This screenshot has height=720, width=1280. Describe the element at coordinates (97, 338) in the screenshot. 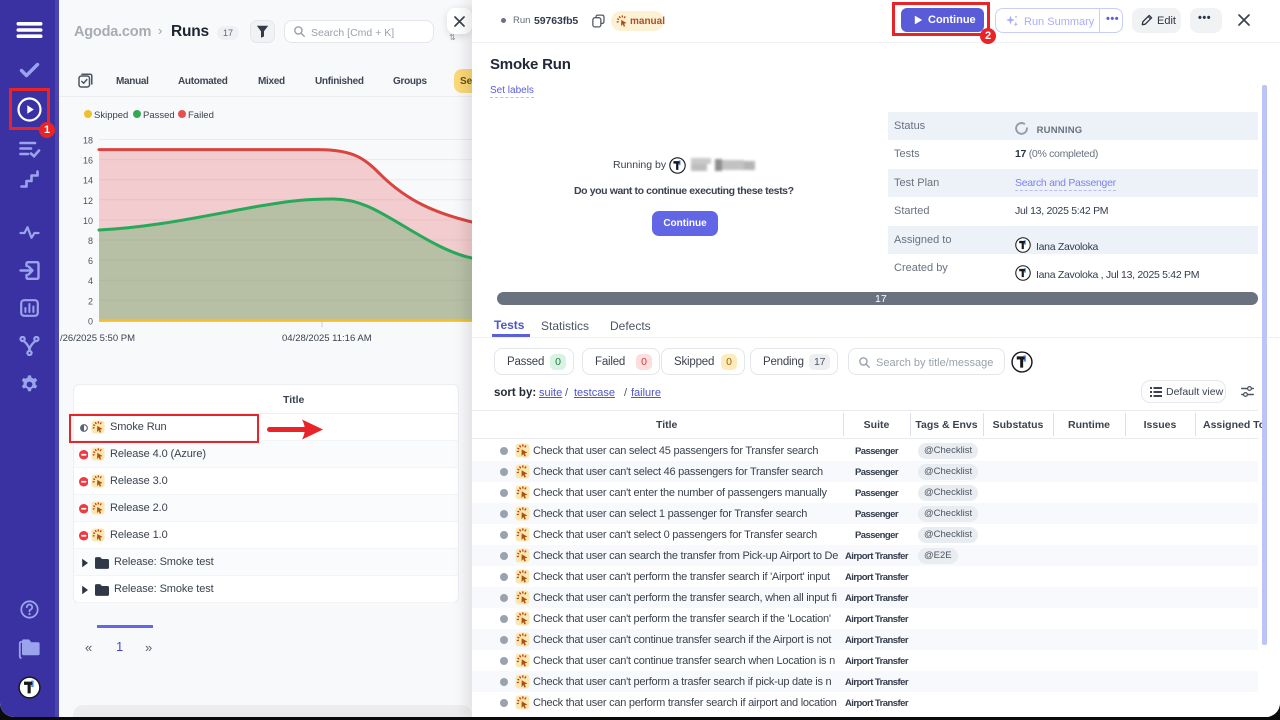

I see `svg-text: /26/2025 5:50 PM` at that location.